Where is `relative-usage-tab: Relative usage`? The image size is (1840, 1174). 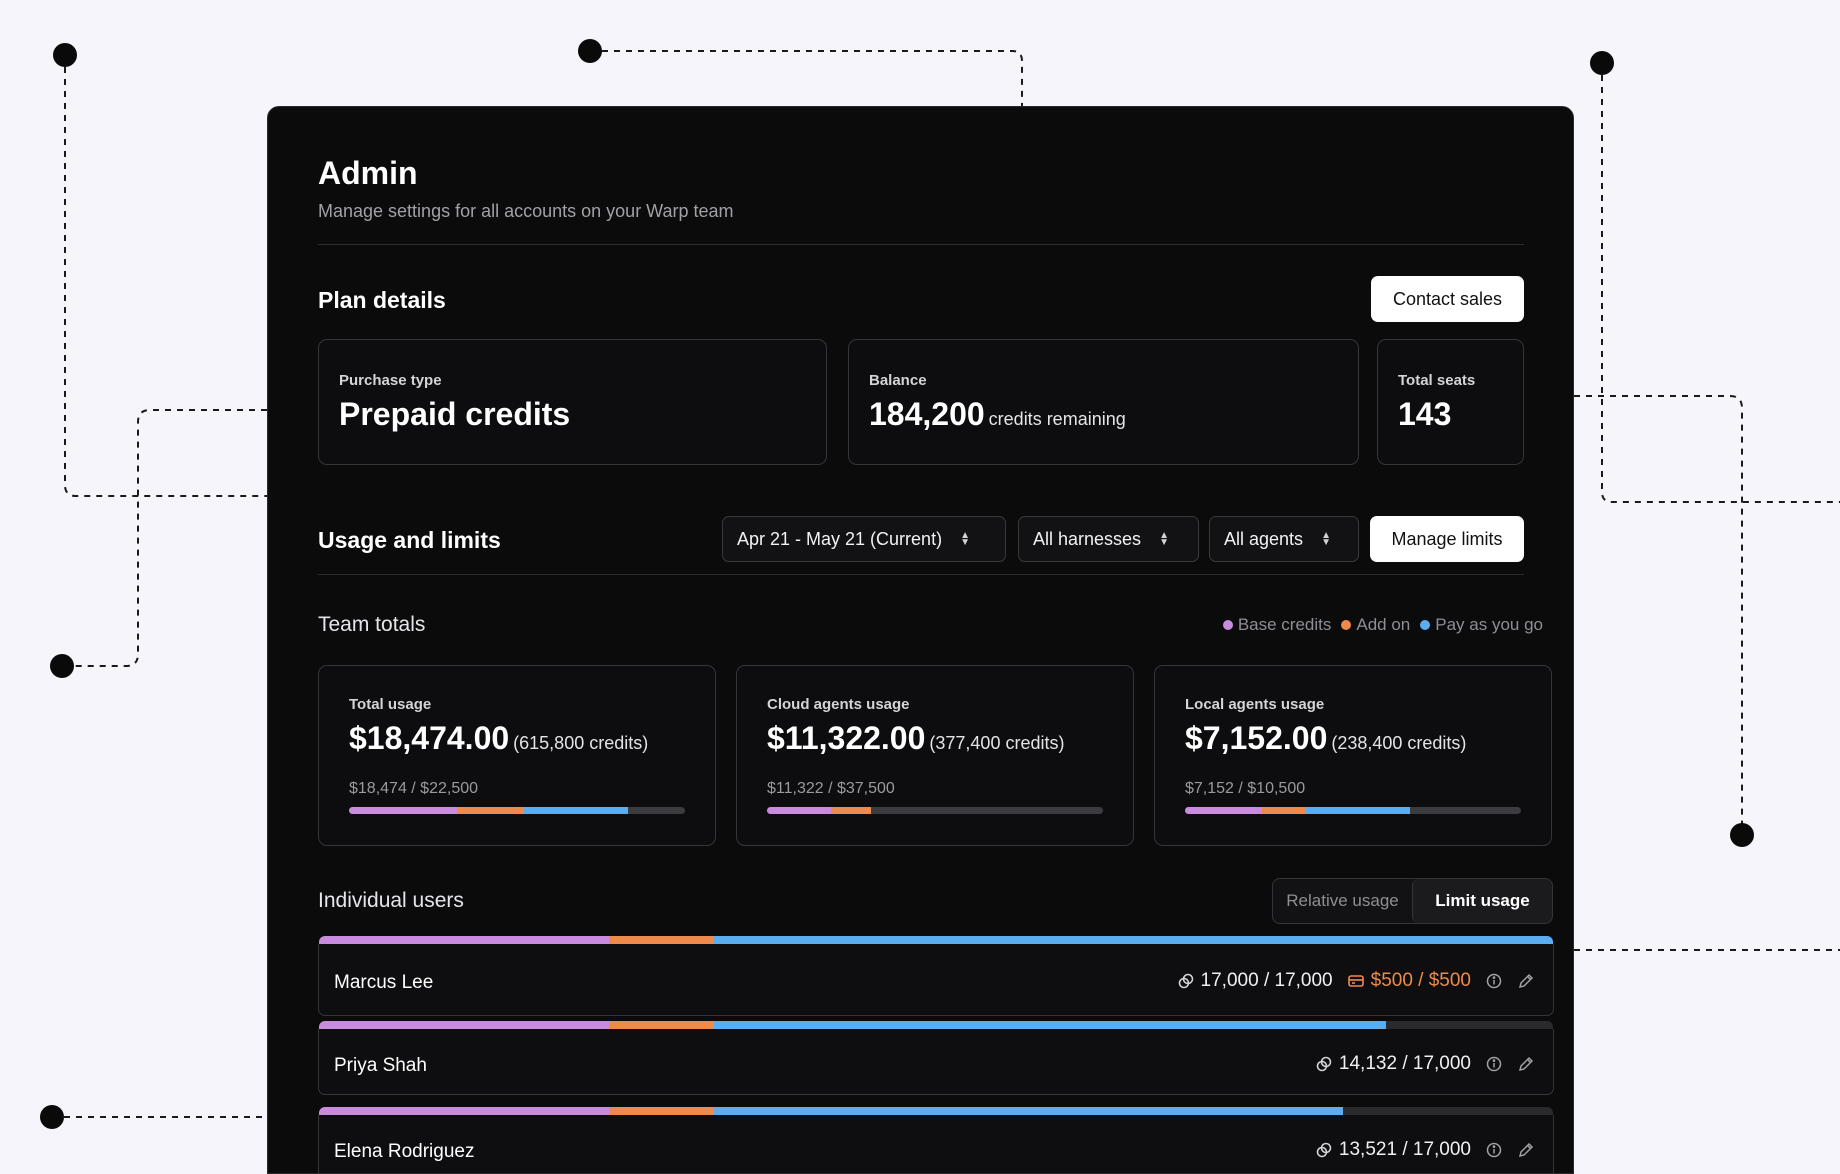 relative-usage-tab: Relative usage is located at coordinates (1342, 900).